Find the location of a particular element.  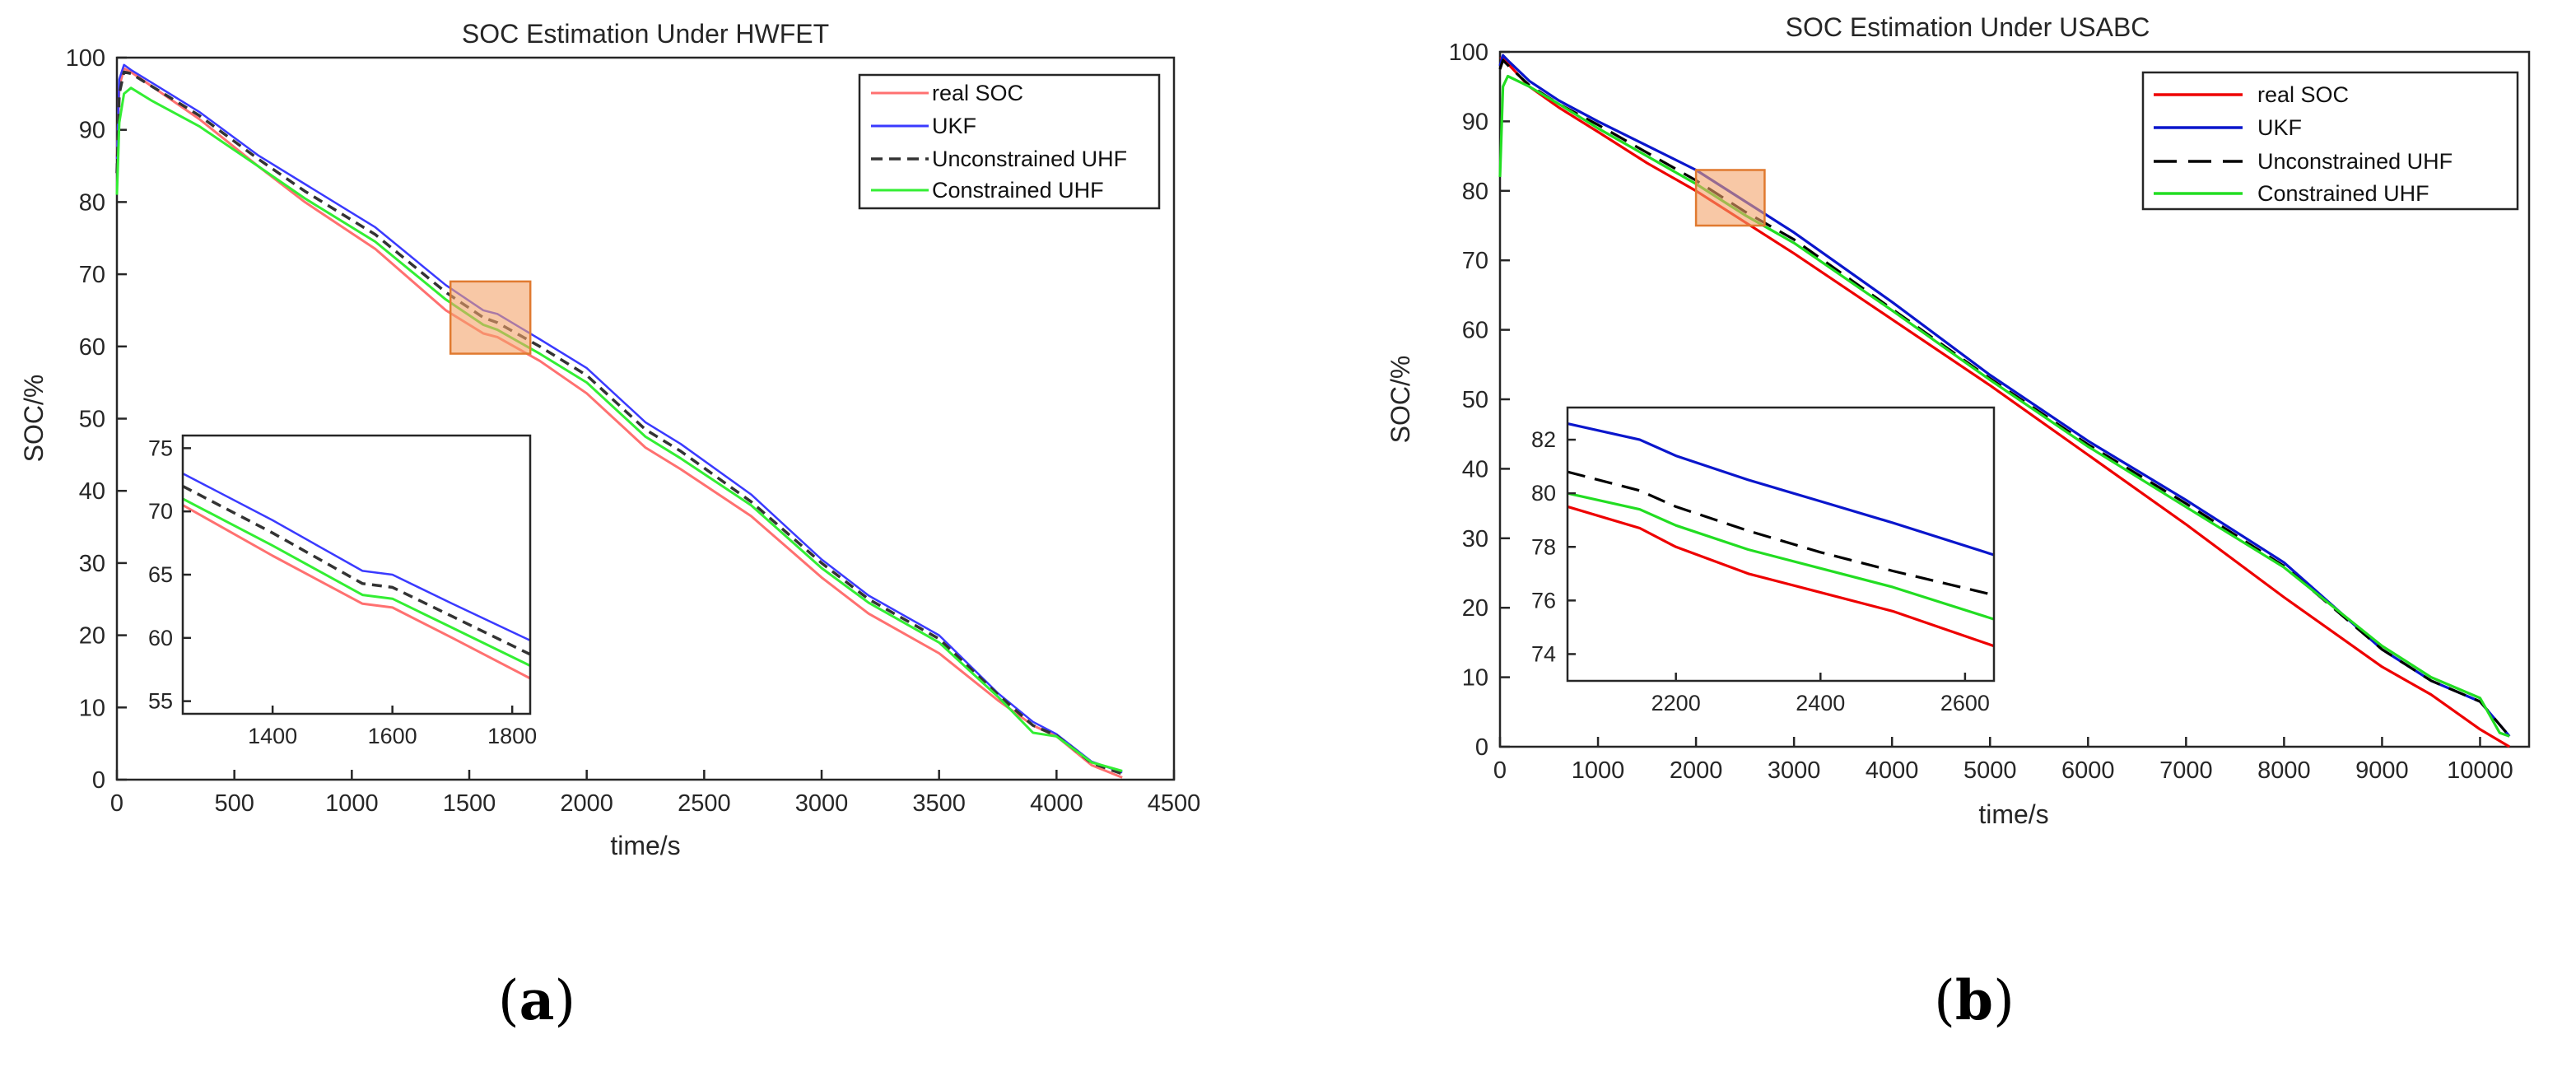

b-inset-y-tick-label-78: 78 is located at coordinates (1543, 546).